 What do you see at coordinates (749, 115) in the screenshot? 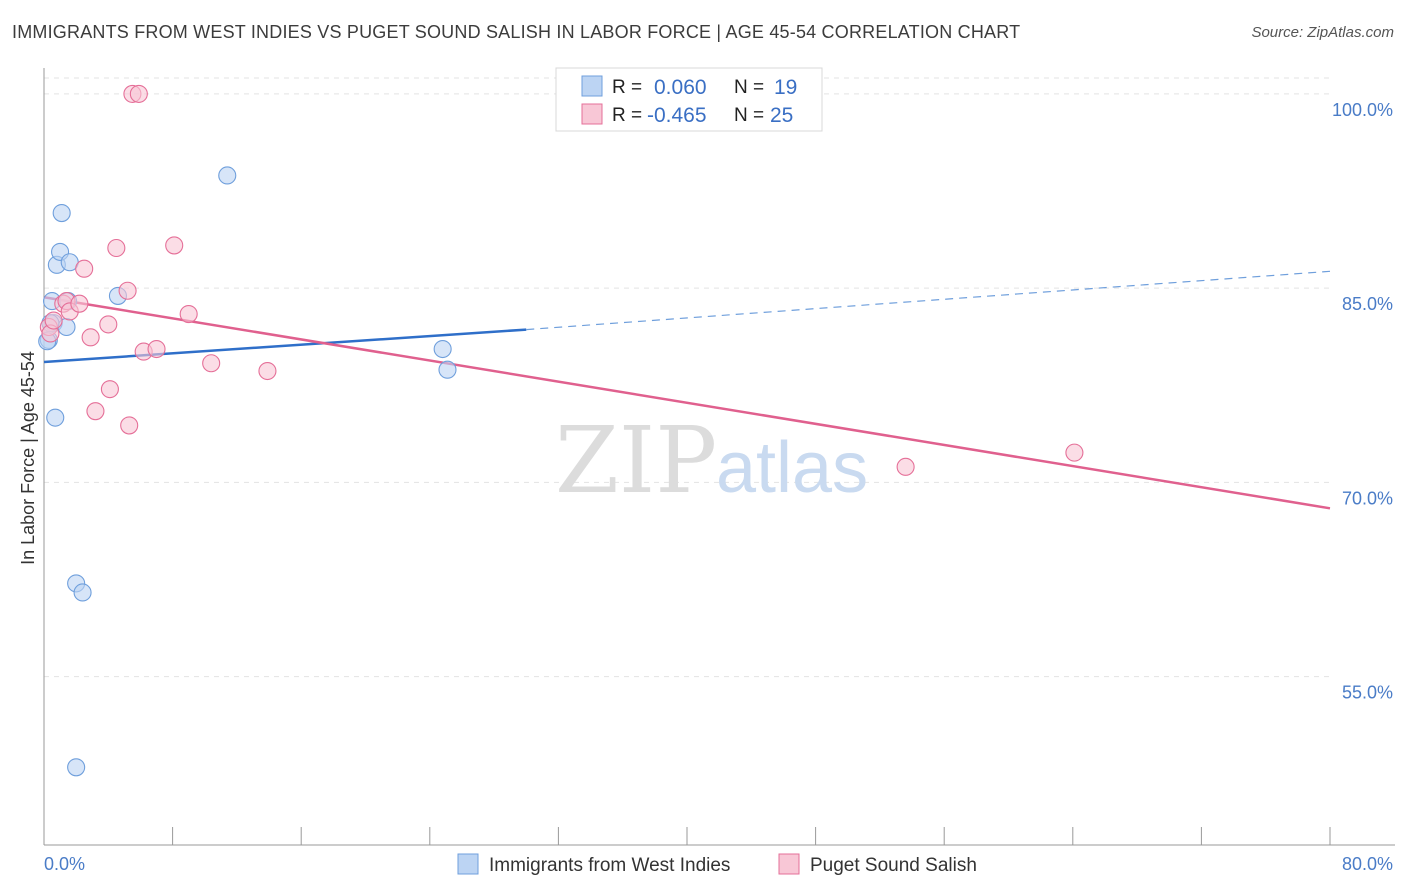
I see `stats-n-label-2: N =` at bounding box center [749, 115].